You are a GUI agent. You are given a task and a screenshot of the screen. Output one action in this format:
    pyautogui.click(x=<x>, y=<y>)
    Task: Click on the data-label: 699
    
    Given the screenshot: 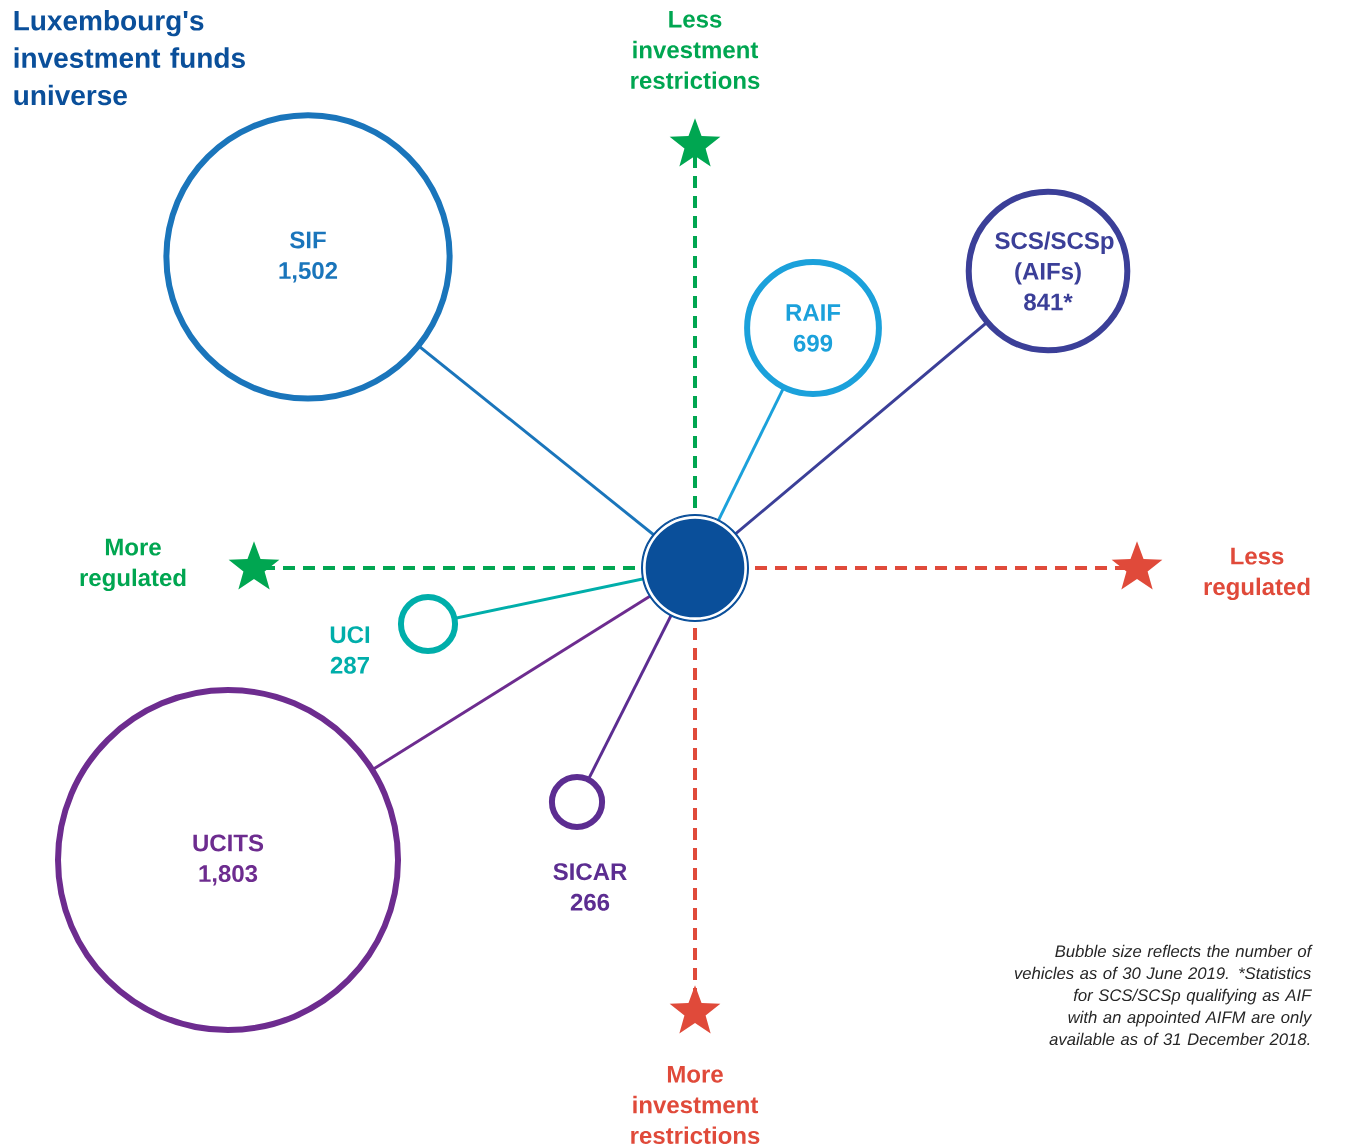 What is the action you would take?
    pyautogui.click(x=813, y=343)
    